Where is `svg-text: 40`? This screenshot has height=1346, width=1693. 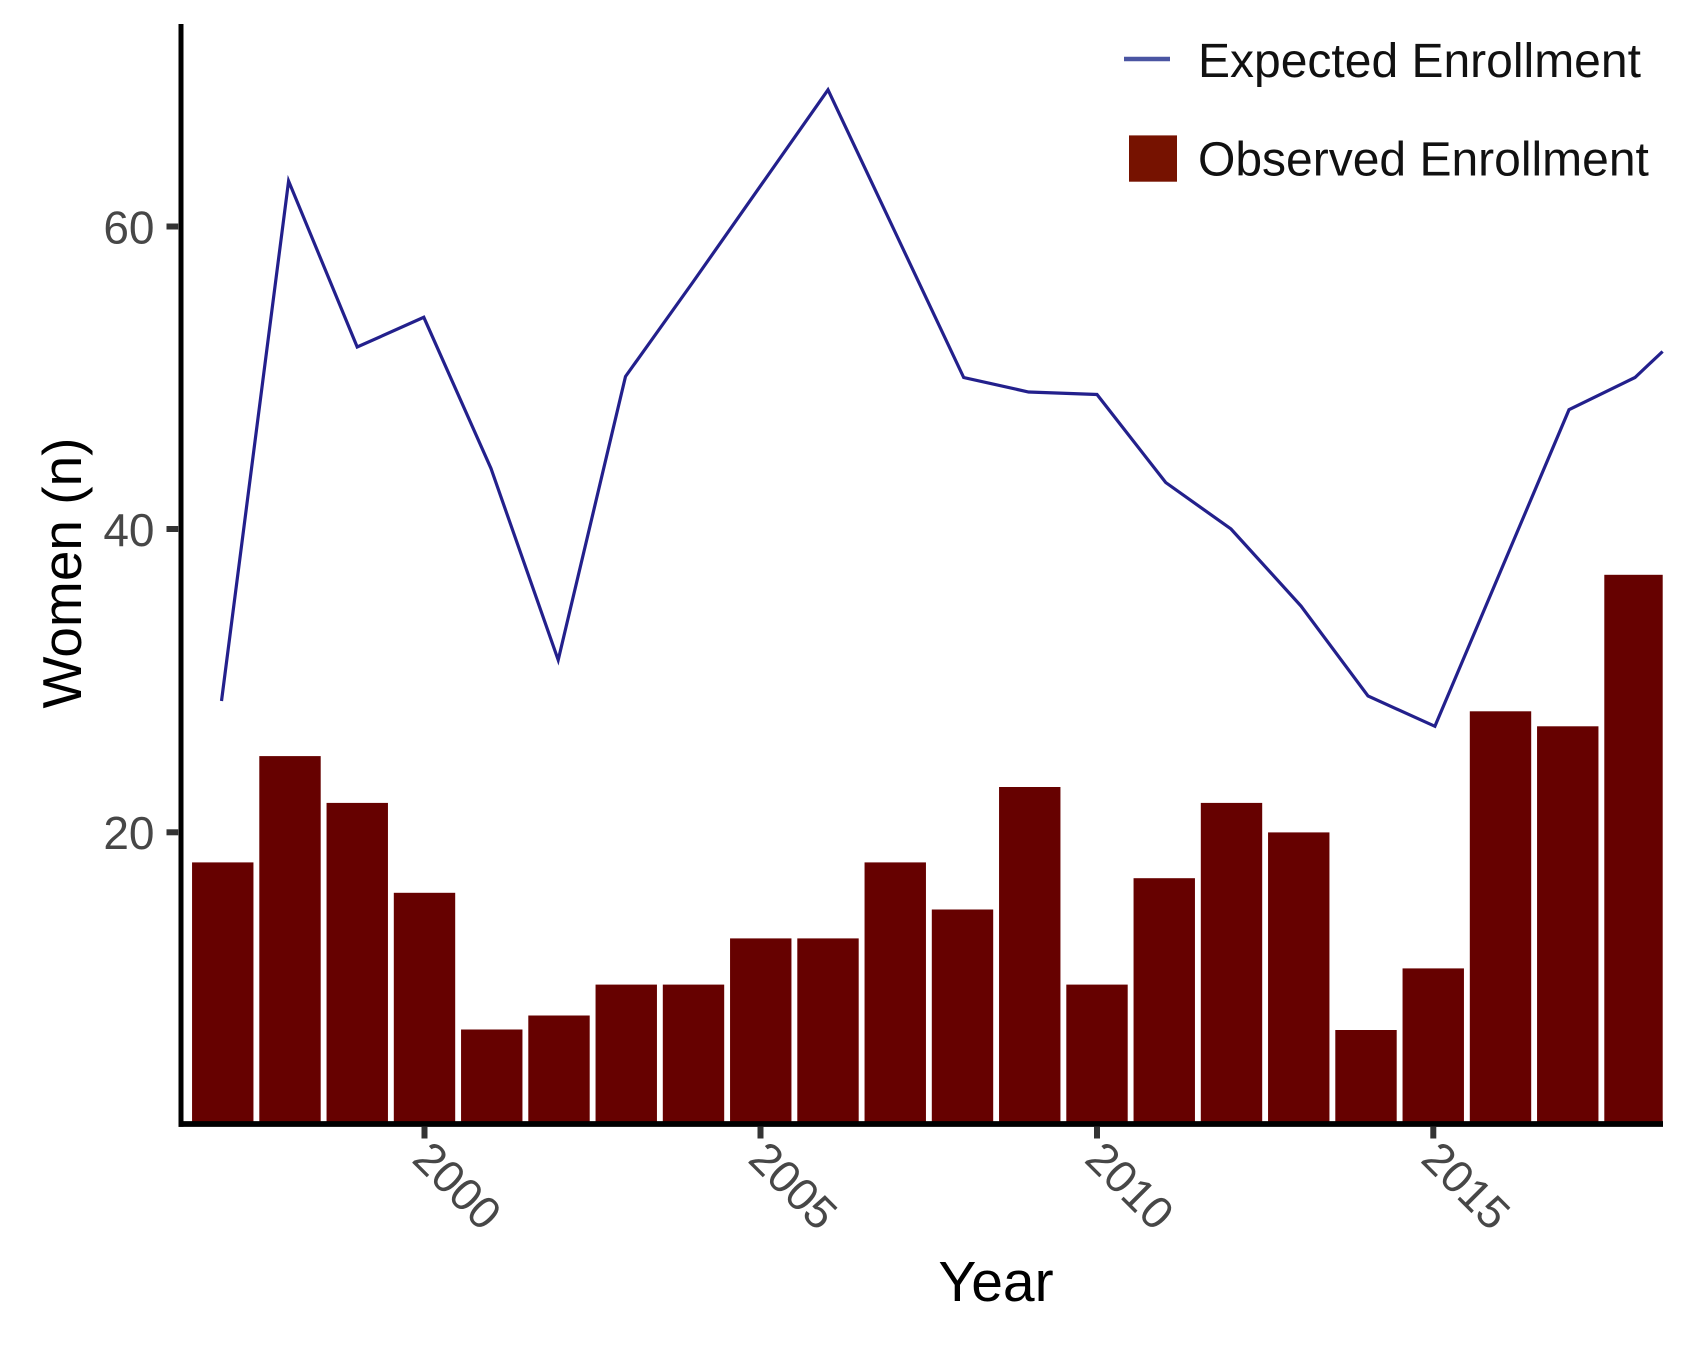
svg-text: 40 is located at coordinates (128, 530).